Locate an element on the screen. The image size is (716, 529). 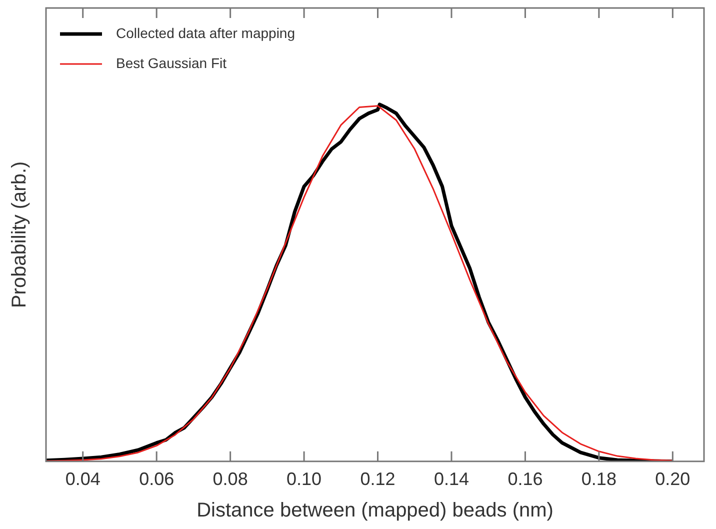
x-tick-label: 0.06 is located at coordinates (156, 479).